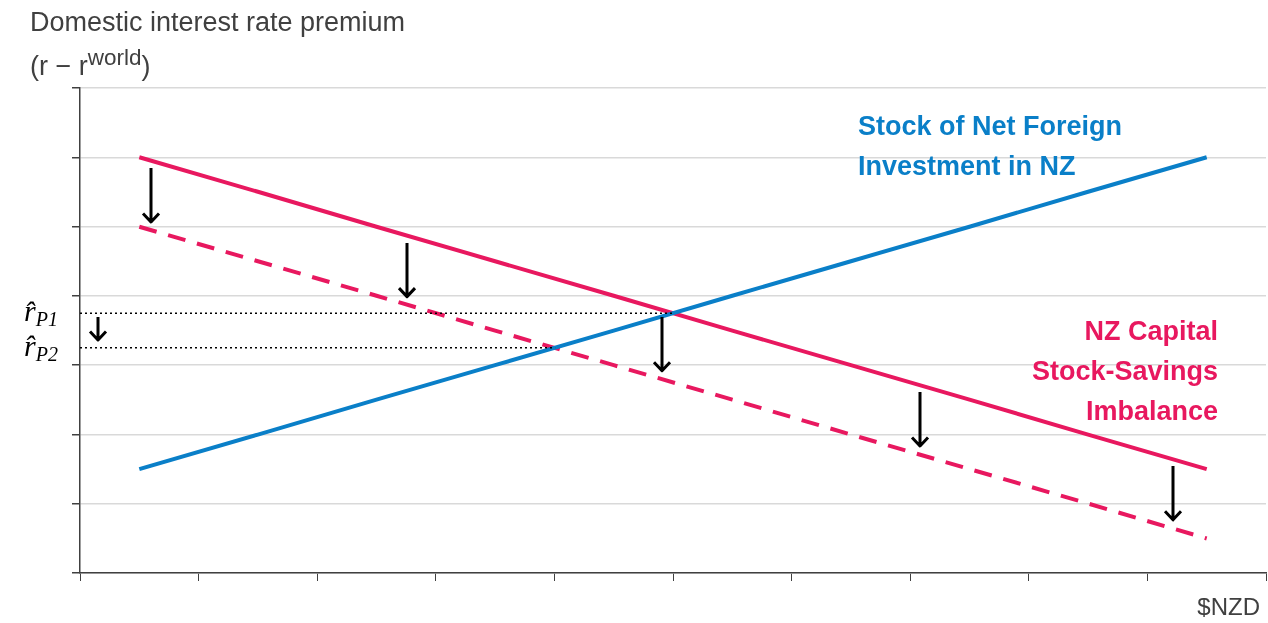  Describe the element at coordinates (1228, 607) in the screenshot. I see `x-axis-title: $NZD` at that location.